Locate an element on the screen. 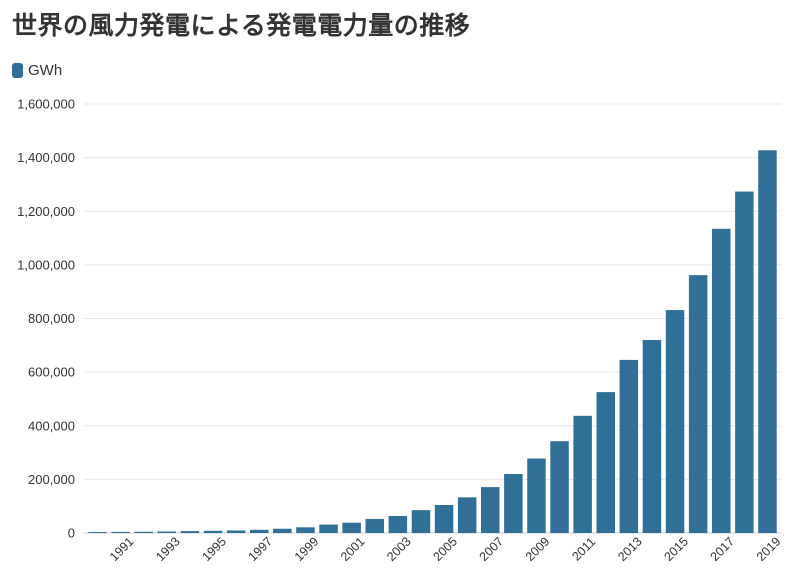  bar-2009 is located at coordinates (536, 495).